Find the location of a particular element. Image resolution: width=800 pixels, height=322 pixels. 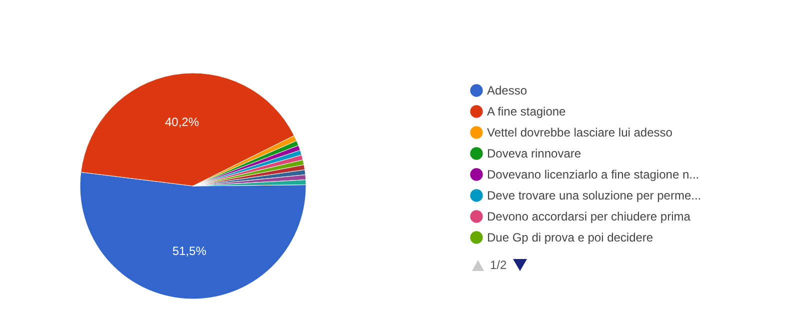

data-label: 40,2% is located at coordinates (182, 121).